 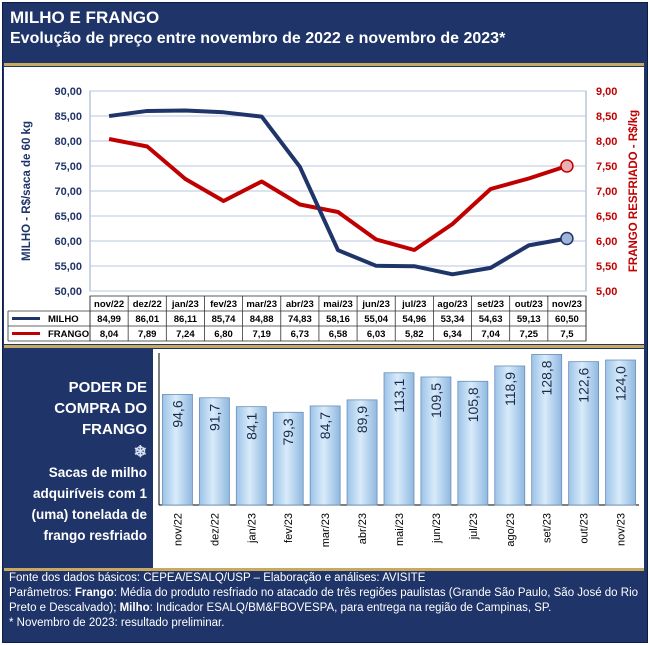 I want to click on y-tick-label: 85,00, so click(x=68, y=117).